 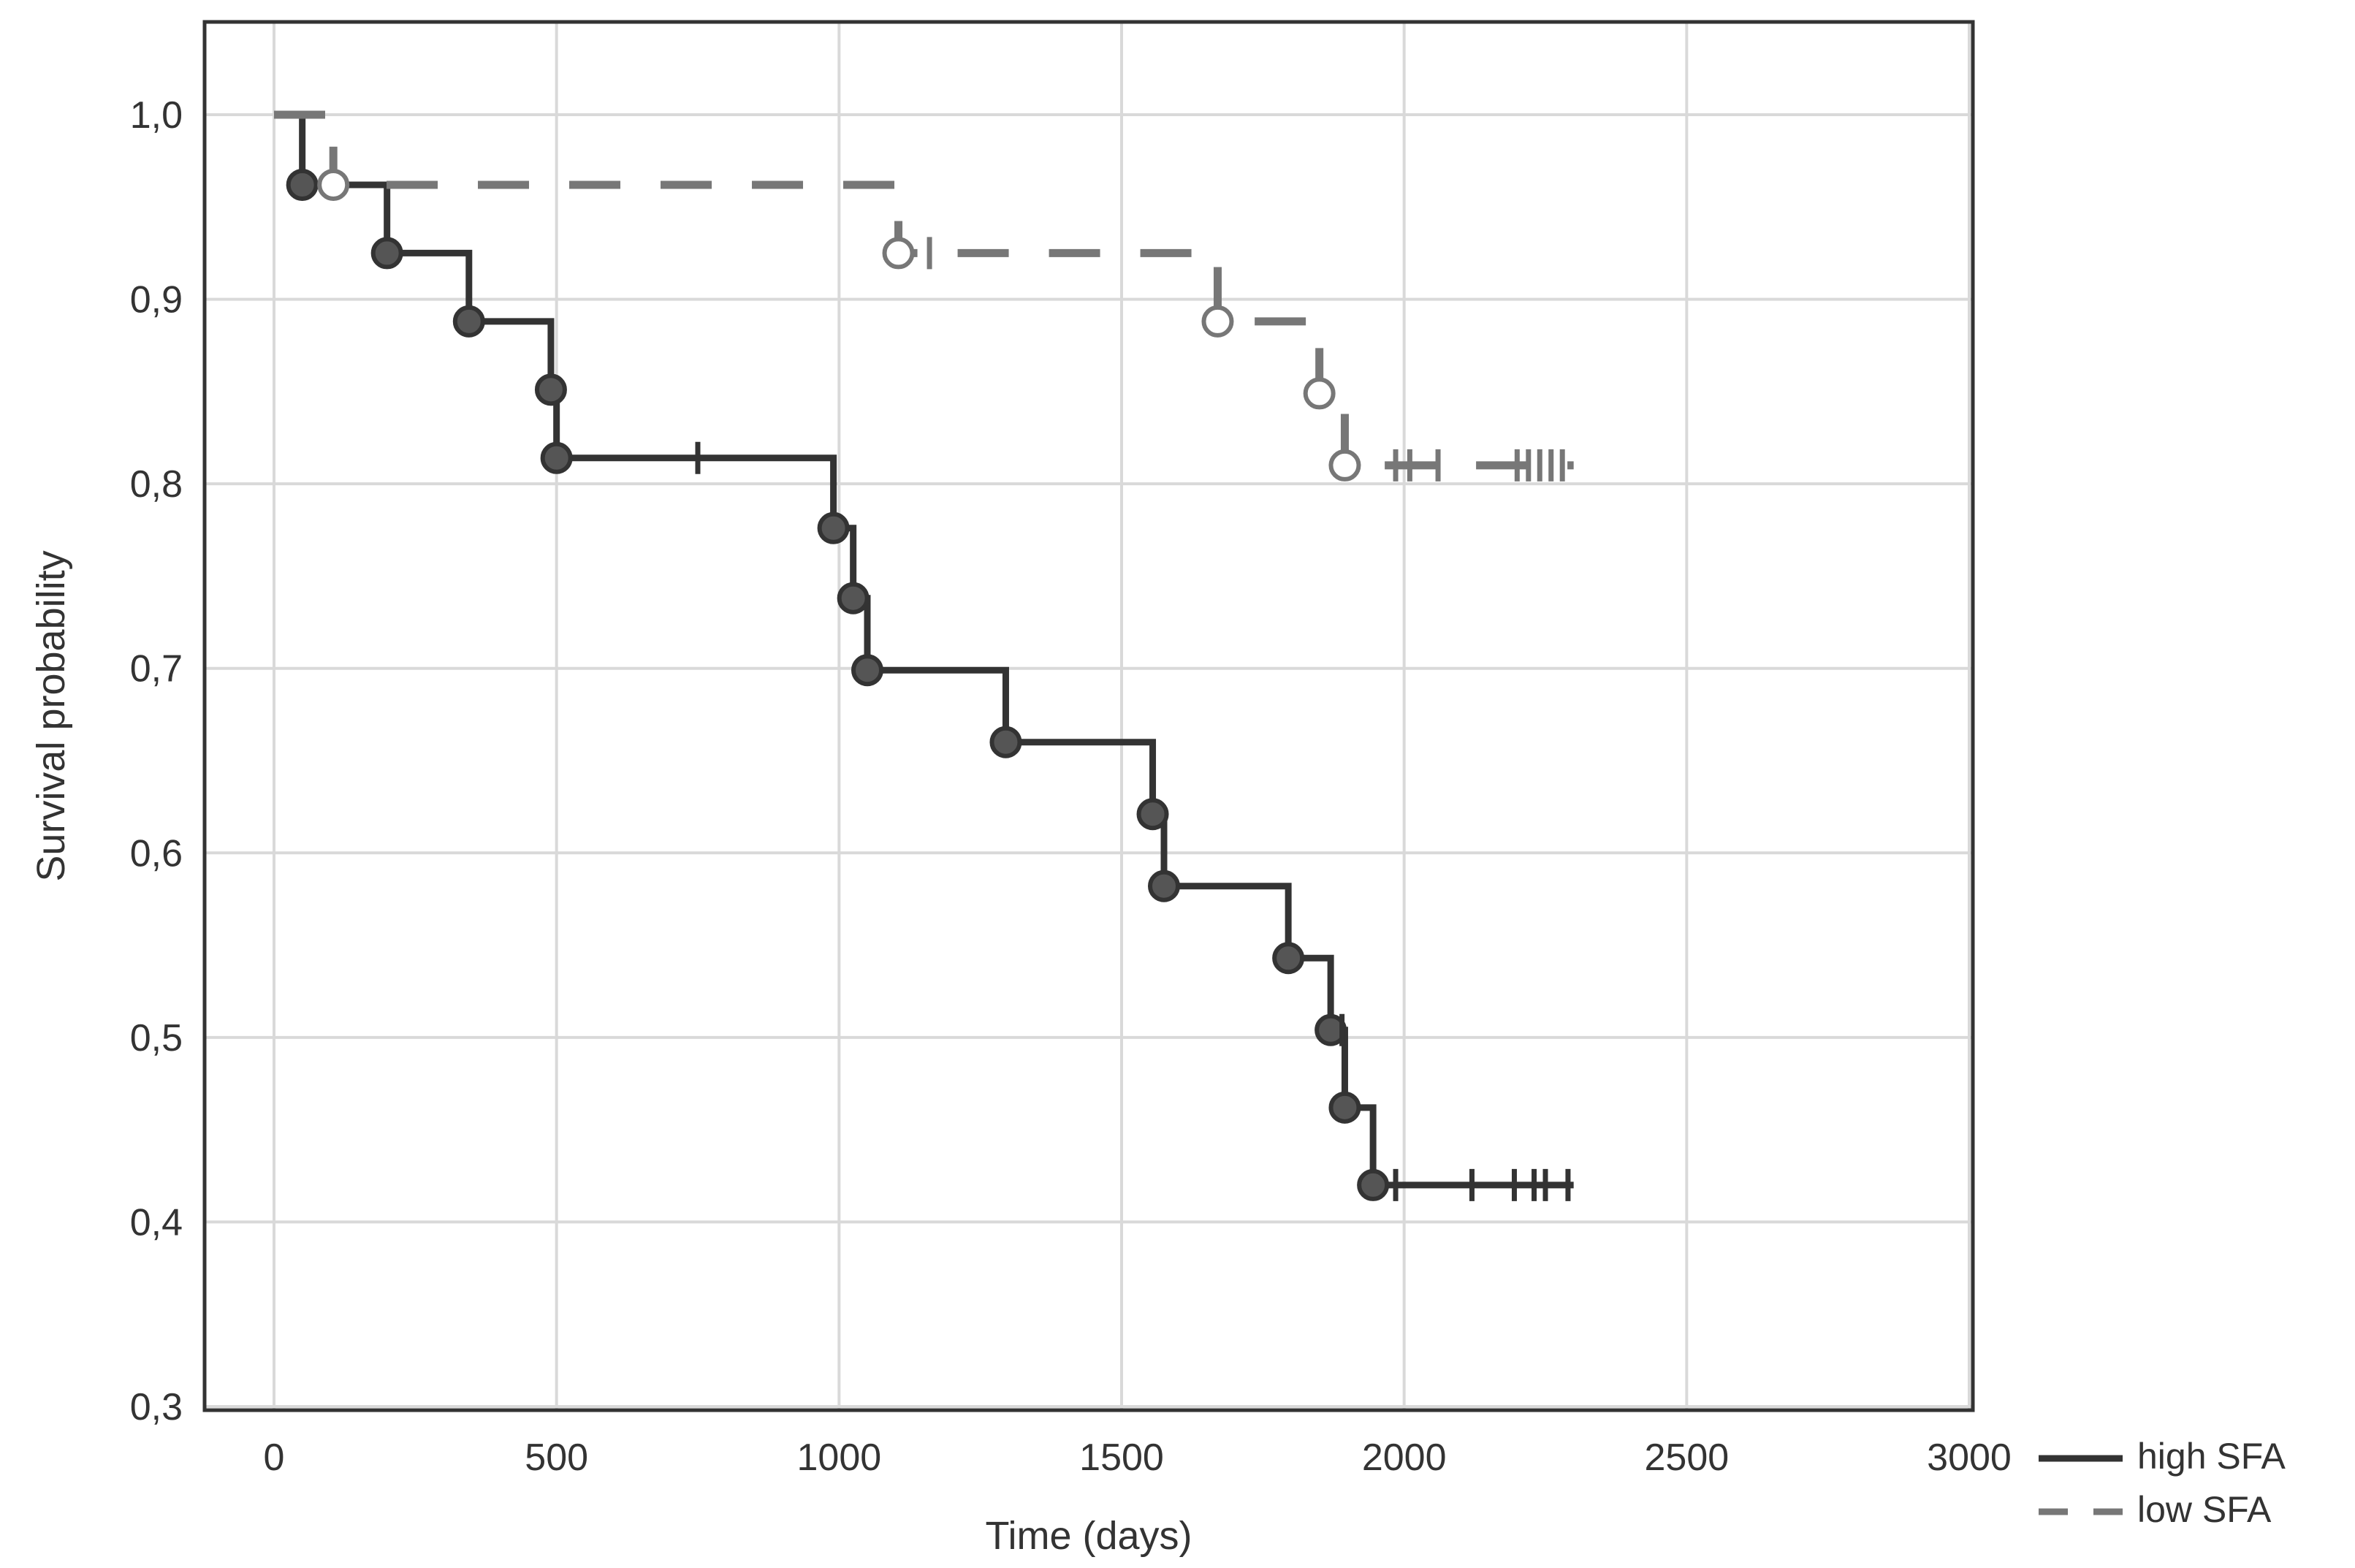 I want to click on legend-label-high-sfa: high SFA, so click(x=2211, y=1456).